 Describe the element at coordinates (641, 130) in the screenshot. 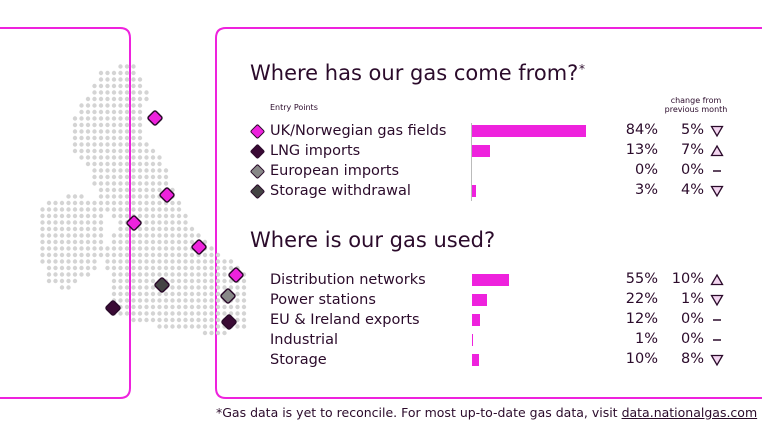

I see `share: 84%` at that location.